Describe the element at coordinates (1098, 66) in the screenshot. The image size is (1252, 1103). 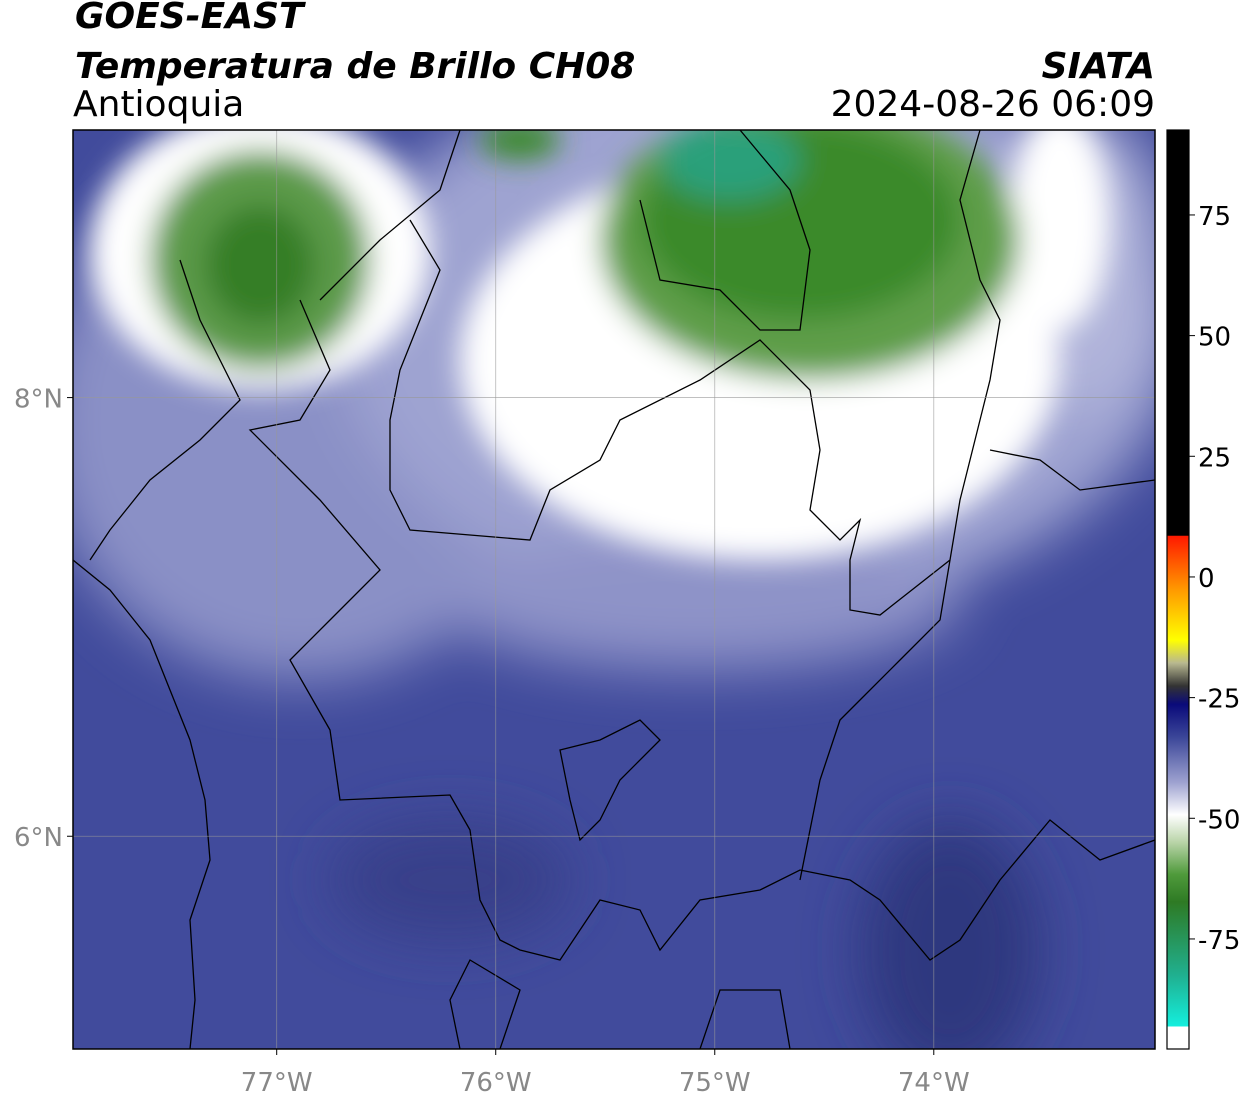
I see `source: SIATA` at that location.